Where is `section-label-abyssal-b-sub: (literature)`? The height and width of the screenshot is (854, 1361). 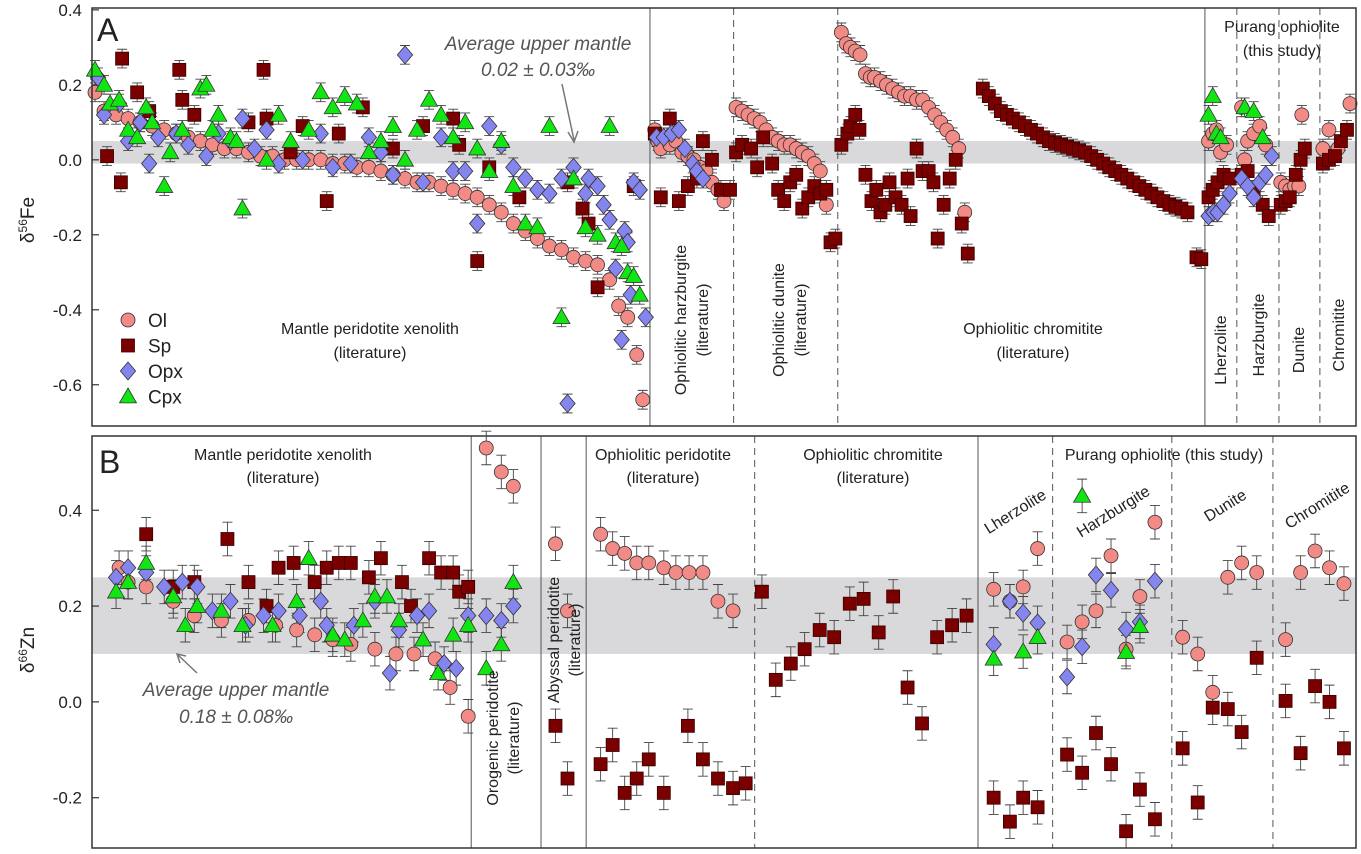 section-label-abyssal-b-sub: (literature) is located at coordinates (575, 640).